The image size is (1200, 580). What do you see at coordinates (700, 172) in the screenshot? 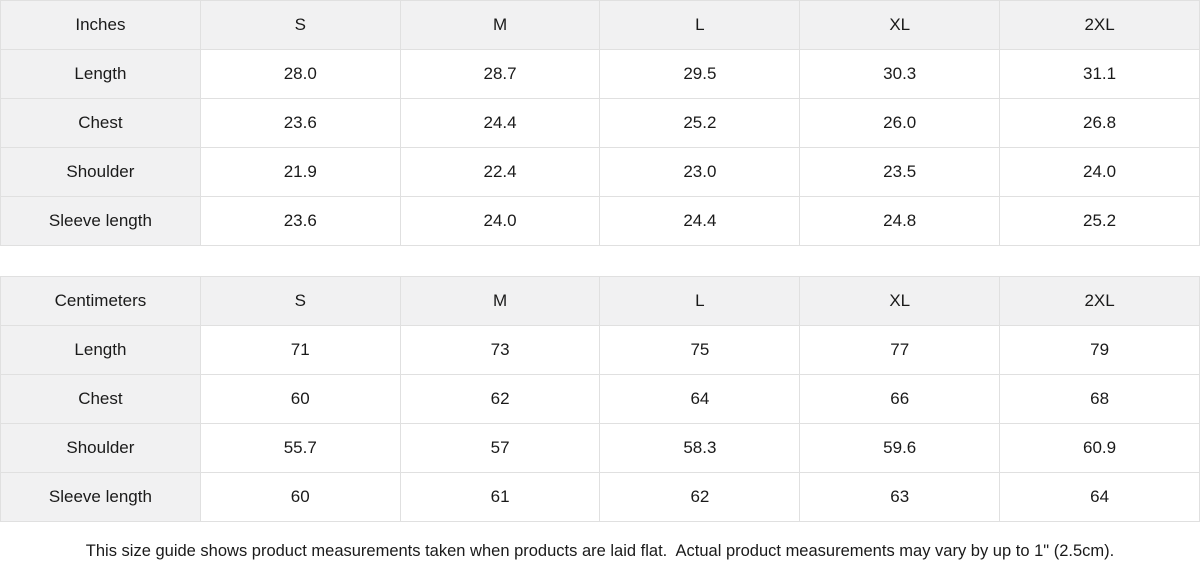
I see `measurement-value-cell: 23.0` at bounding box center [700, 172].